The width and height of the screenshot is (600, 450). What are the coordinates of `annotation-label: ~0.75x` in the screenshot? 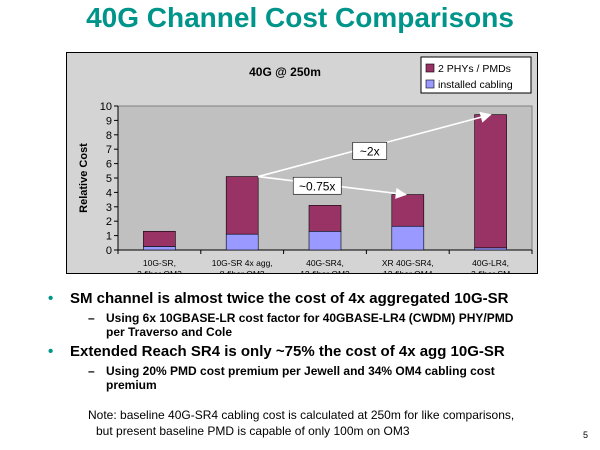 It's located at (317, 186).